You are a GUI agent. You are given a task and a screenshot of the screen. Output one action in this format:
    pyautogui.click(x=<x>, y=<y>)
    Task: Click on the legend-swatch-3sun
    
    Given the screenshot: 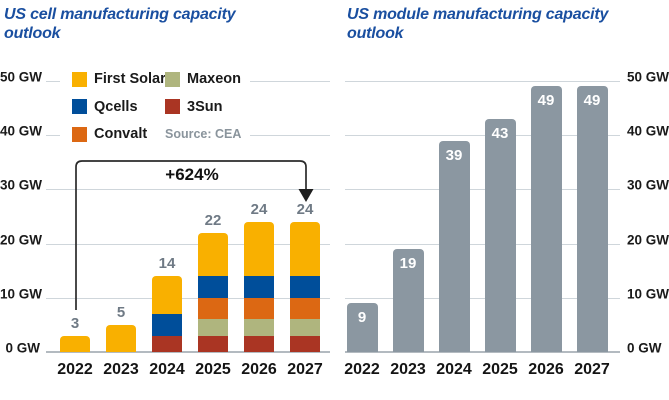 What is the action you would take?
    pyautogui.click(x=172, y=106)
    